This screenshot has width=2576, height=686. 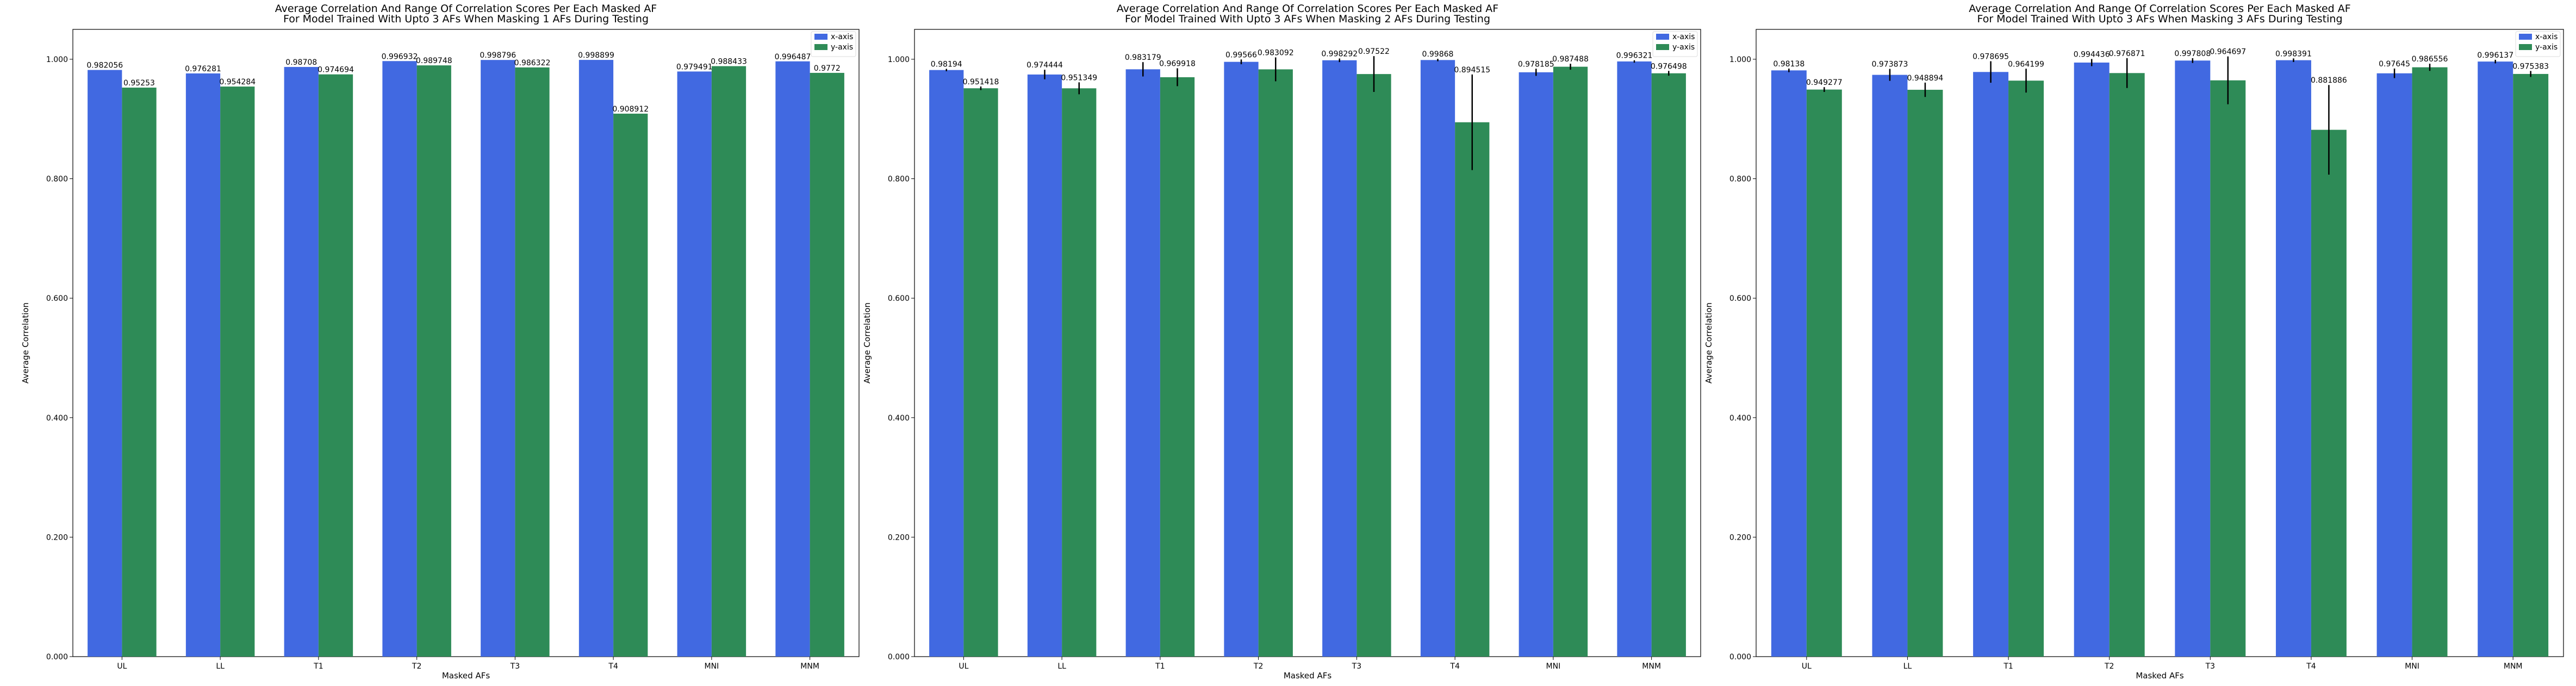 What do you see at coordinates (946, 64) in the screenshot?
I see `data-label: 0.98194` at bounding box center [946, 64].